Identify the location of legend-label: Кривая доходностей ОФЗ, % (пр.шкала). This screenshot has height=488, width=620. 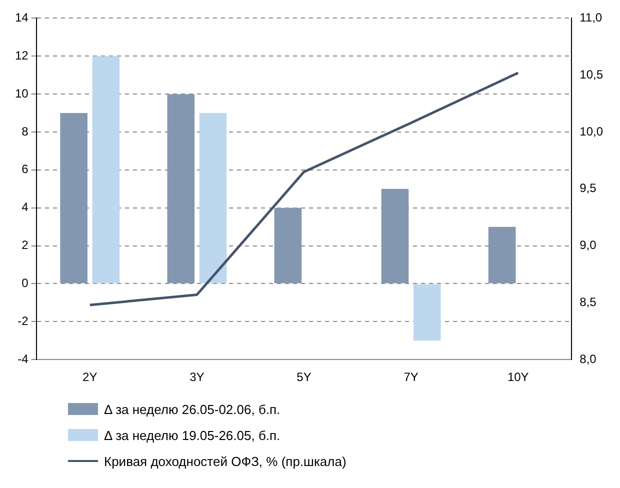
(225, 461).